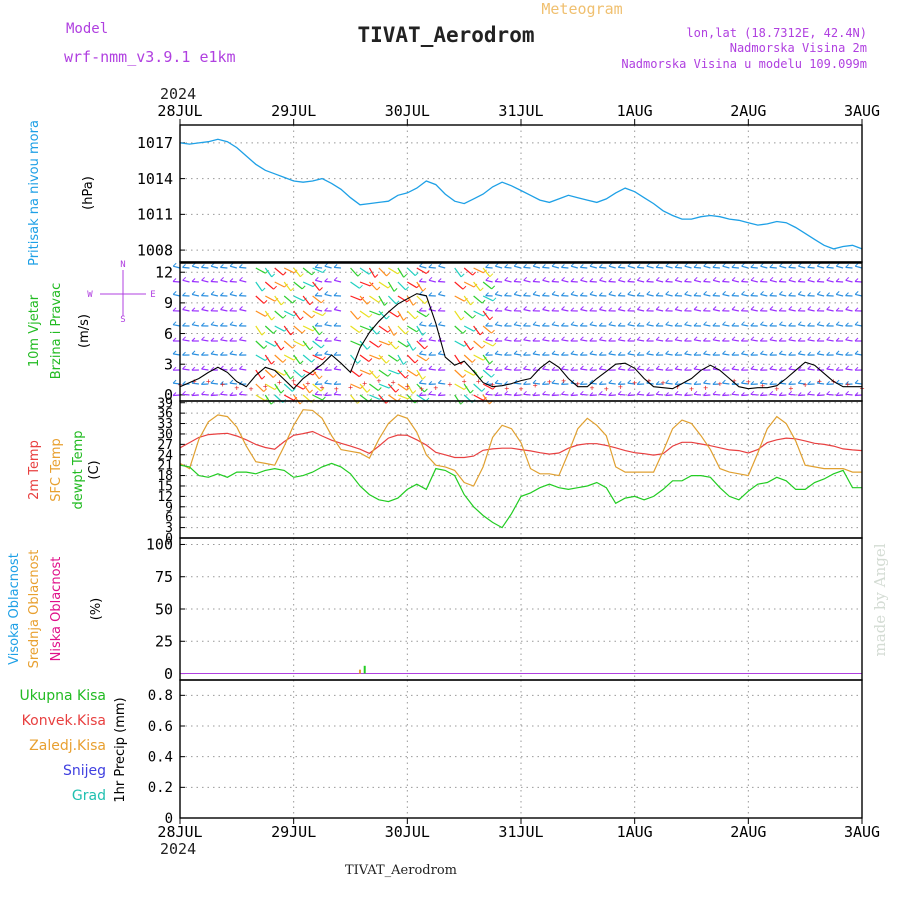 This screenshot has height=900, width=900. Describe the element at coordinates (164, 272) in the screenshot. I see `wind-ytick-label: 12` at that location.